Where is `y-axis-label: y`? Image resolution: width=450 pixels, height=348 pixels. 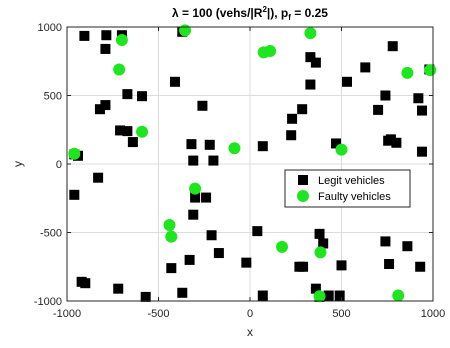
y-axis-label: y is located at coordinates (18, 164).